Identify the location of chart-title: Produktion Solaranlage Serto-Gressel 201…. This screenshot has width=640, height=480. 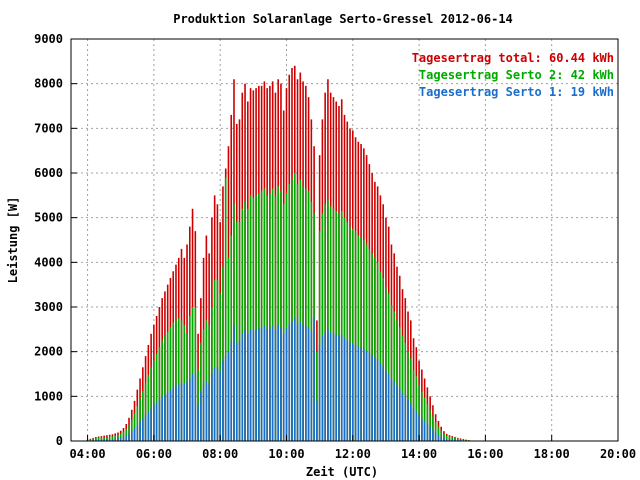
(343, 19).